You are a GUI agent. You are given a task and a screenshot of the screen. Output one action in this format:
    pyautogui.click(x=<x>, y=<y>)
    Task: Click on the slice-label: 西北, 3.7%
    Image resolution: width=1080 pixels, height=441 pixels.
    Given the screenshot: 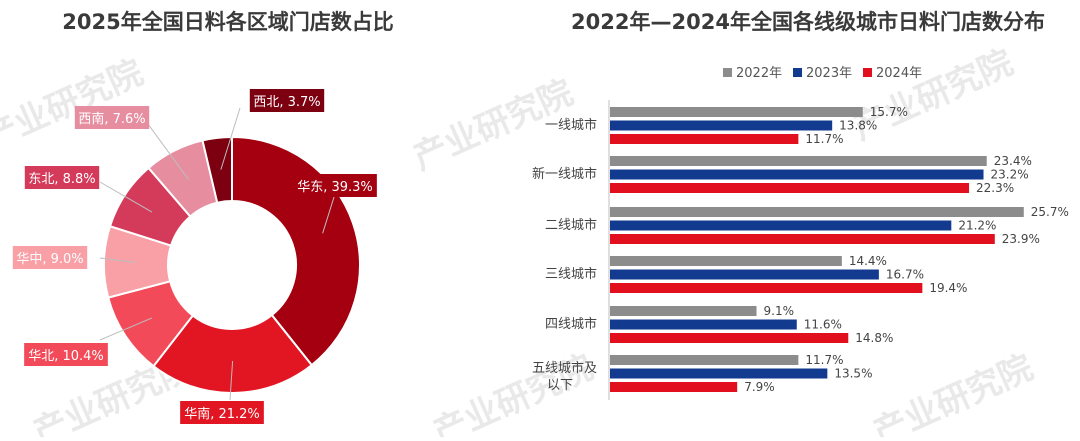 What is the action you would take?
    pyautogui.click(x=286, y=102)
    